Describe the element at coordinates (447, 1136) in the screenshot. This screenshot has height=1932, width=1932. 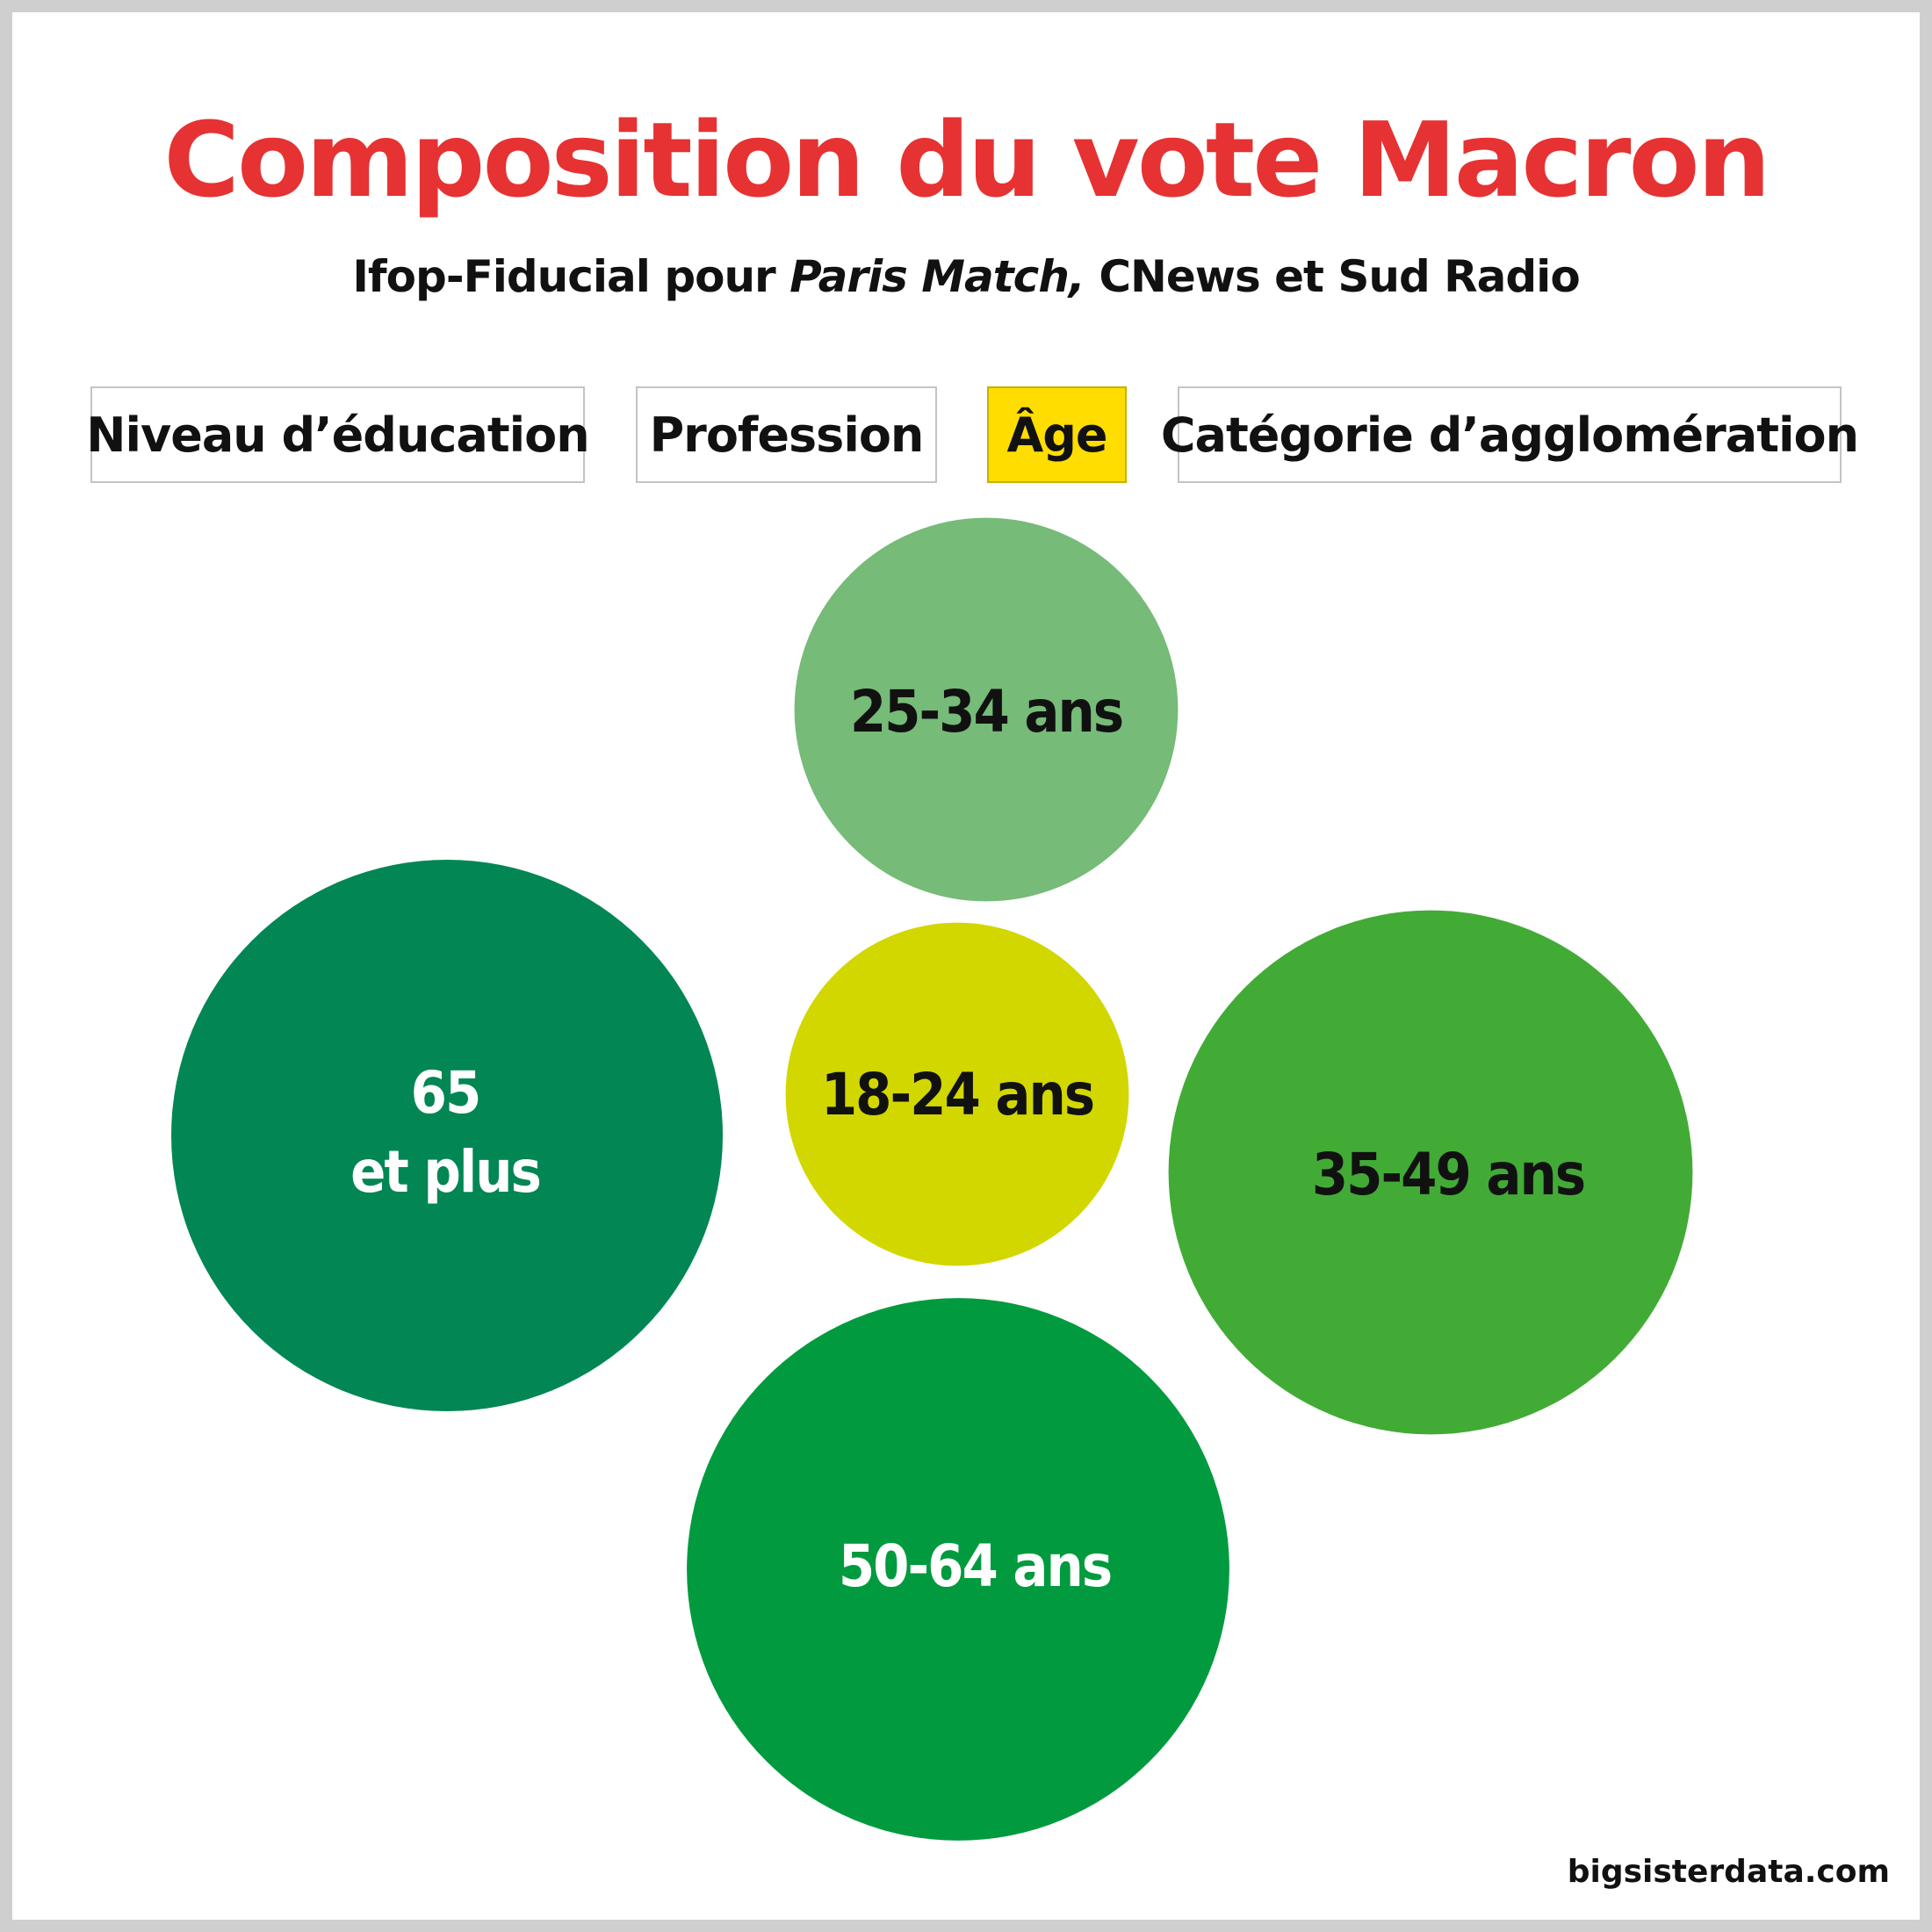
I see `bubble-65-et-plus` at that location.